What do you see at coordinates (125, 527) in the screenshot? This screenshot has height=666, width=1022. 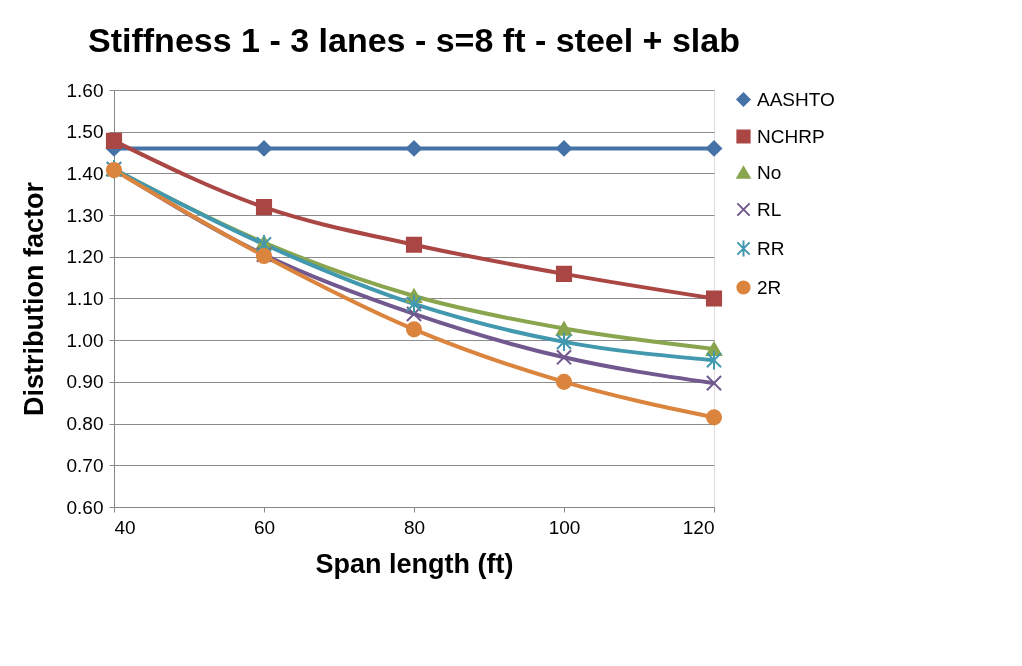 I see `x-tick-label: 40` at bounding box center [125, 527].